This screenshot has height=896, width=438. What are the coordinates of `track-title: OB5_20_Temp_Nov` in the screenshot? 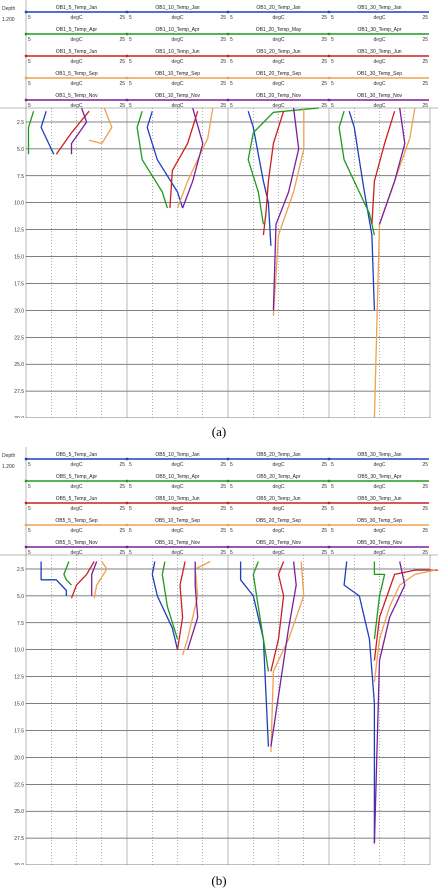 It's located at (279, 543).